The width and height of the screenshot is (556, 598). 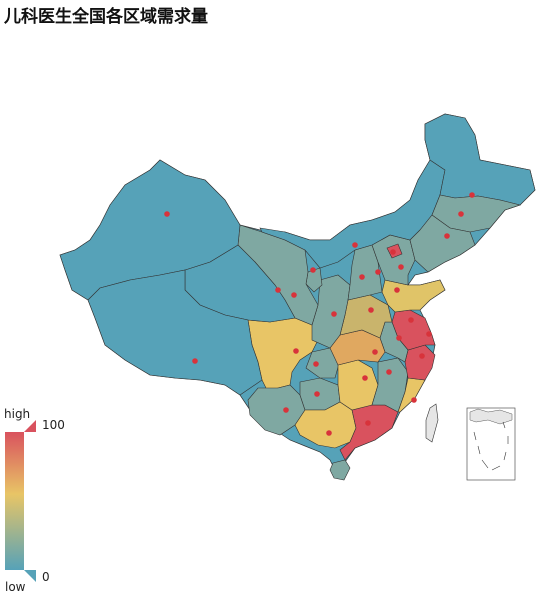 What do you see at coordinates (195, 361) in the screenshot?
I see `marker-lhasa` at bounding box center [195, 361].